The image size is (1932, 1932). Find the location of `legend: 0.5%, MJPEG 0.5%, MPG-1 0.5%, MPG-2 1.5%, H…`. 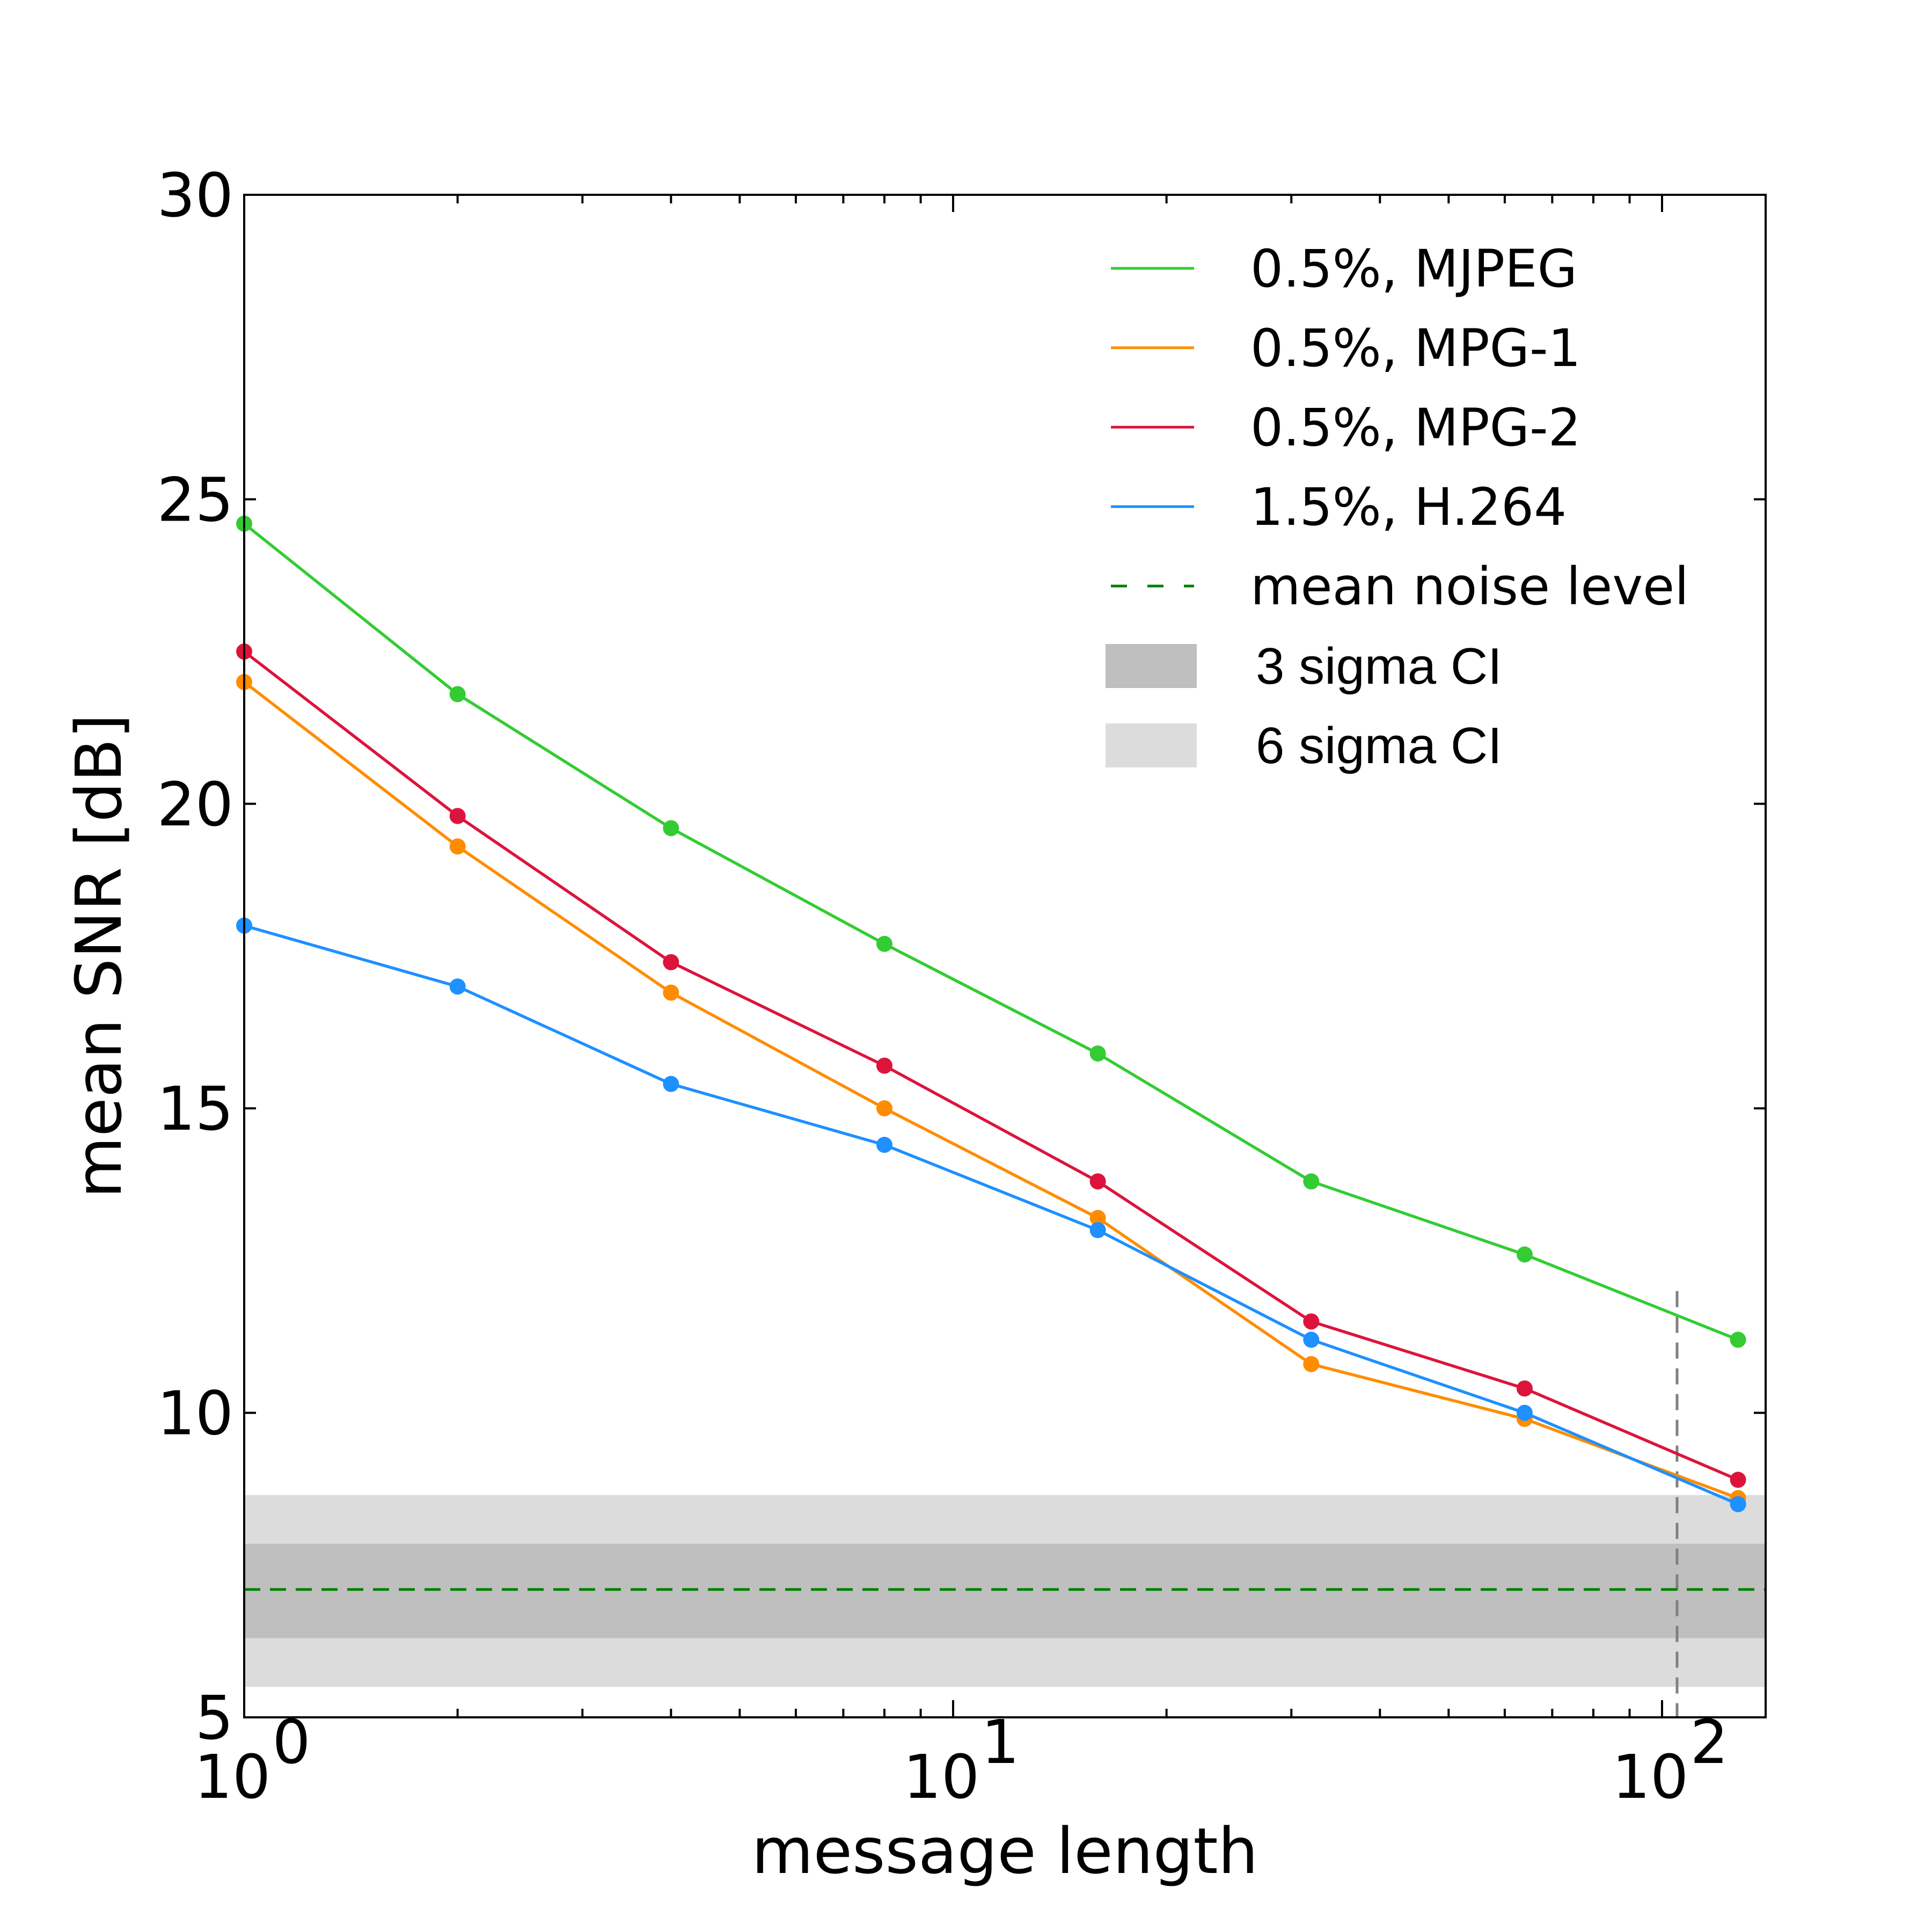

legend: 0.5%, MJPEG 0.5%, MPG-1 0.5%, MPG-2 1.5%, H… is located at coordinates (1397, 506).